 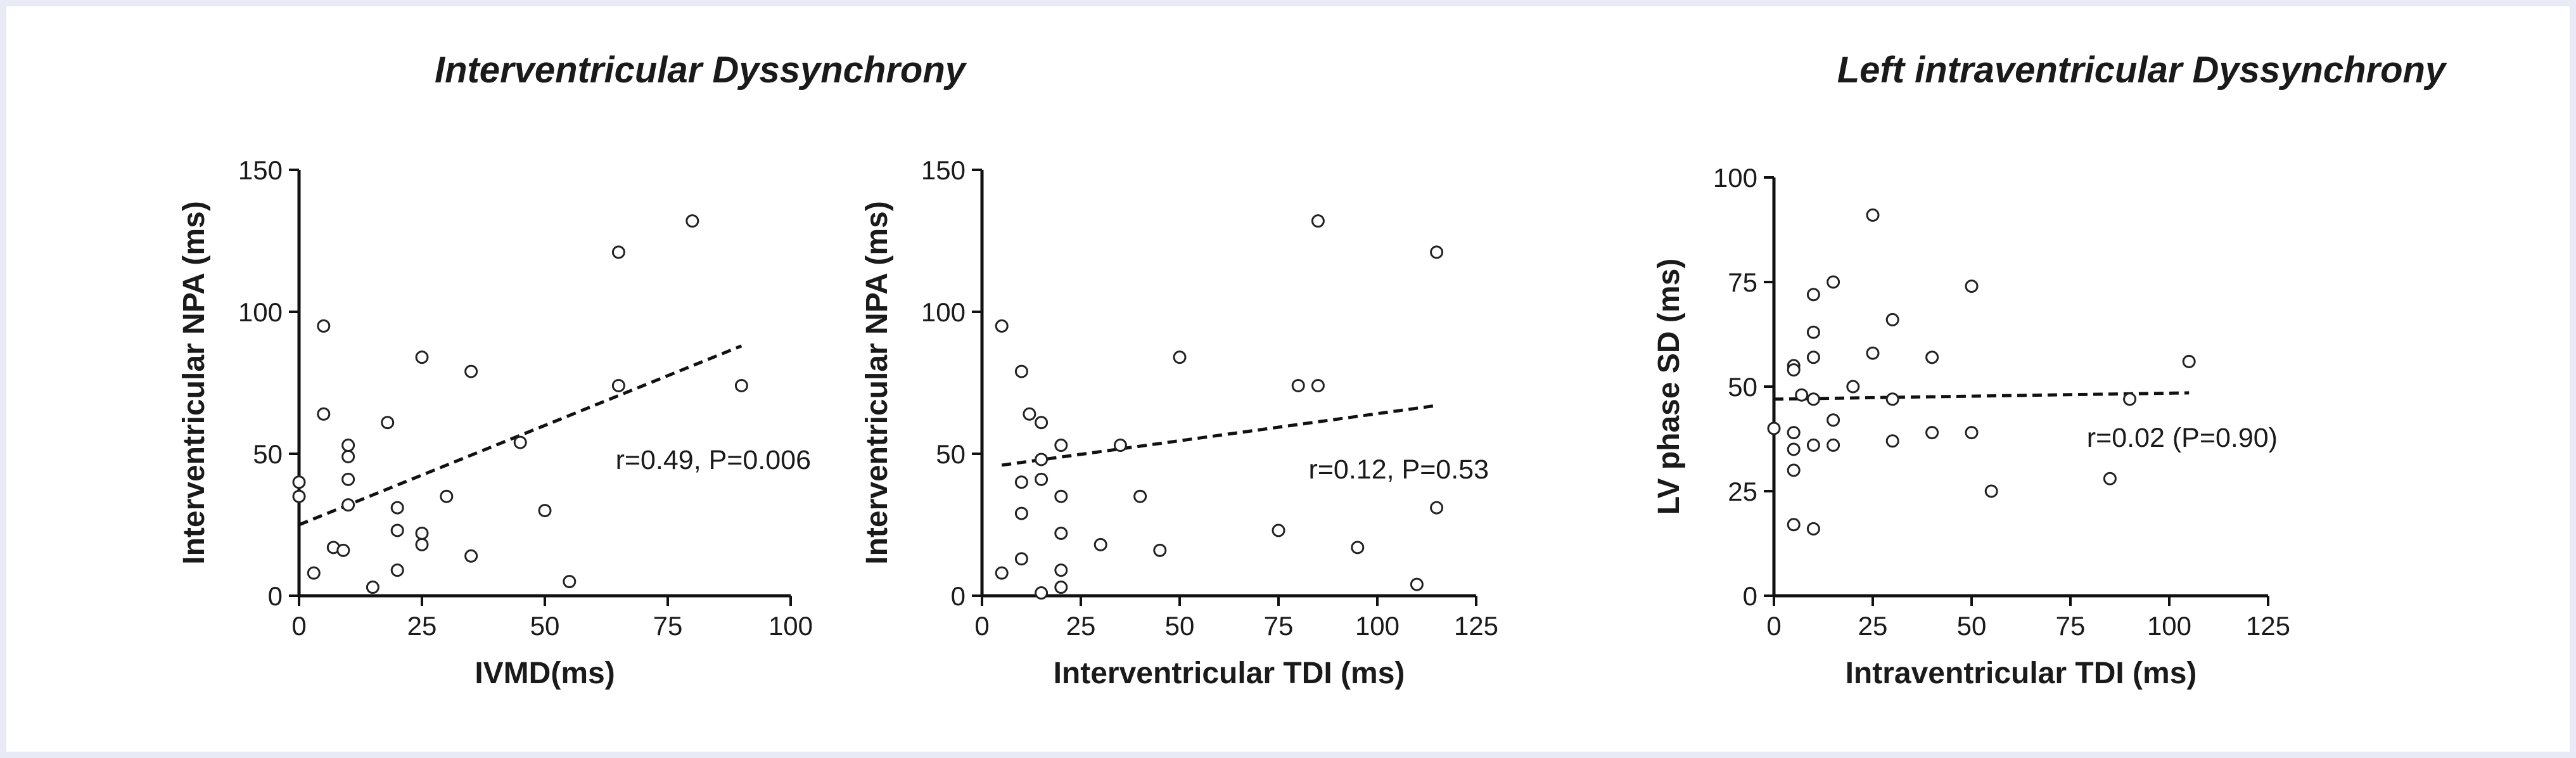 I want to click on x-axis-title: Intraventricular TDI (ms), so click(x=2022, y=673).